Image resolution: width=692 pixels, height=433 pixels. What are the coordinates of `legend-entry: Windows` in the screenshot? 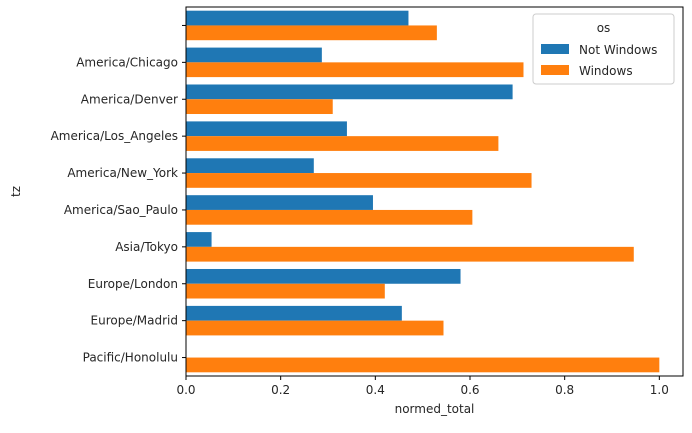 It's located at (606, 71).